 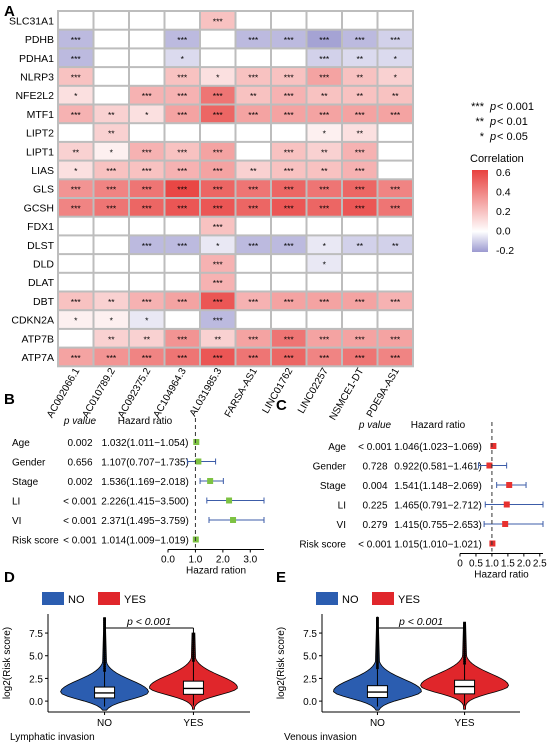 What do you see at coordinates (327, 598) in the screenshot?
I see `legend-swatch-no` at bounding box center [327, 598].